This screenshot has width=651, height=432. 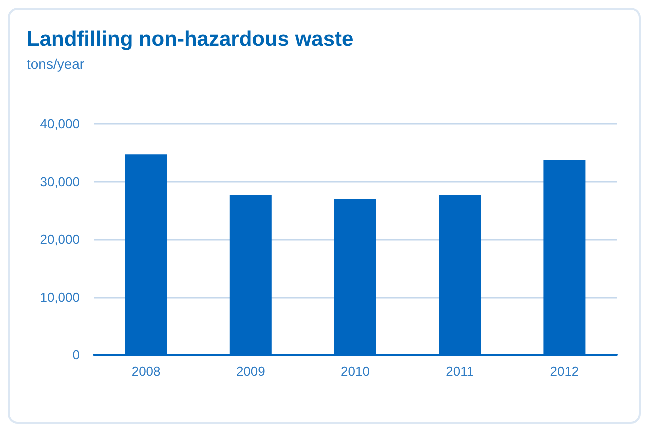 What do you see at coordinates (76, 355) in the screenshot?
I see `y-tick-label: 0` at bounding box center [76, 355].